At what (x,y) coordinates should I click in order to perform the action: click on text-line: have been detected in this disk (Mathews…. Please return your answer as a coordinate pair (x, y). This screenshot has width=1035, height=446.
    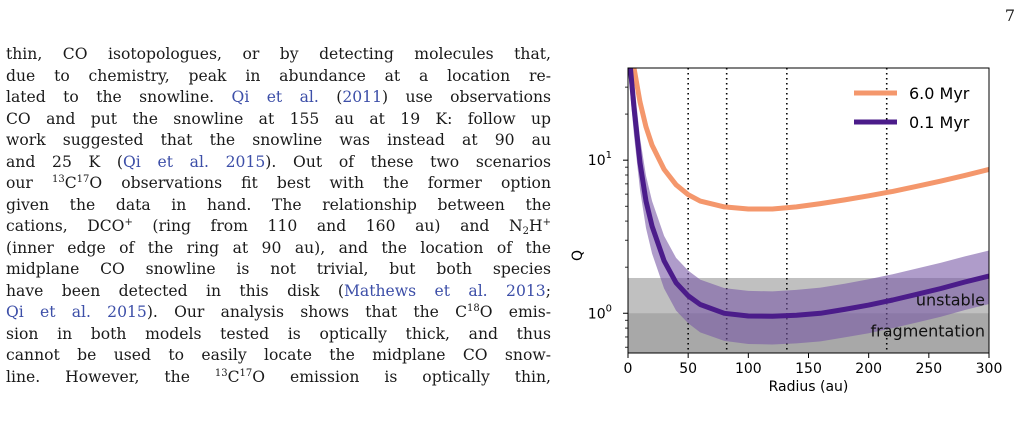
    Looking at the image, I should click on (278, 292).